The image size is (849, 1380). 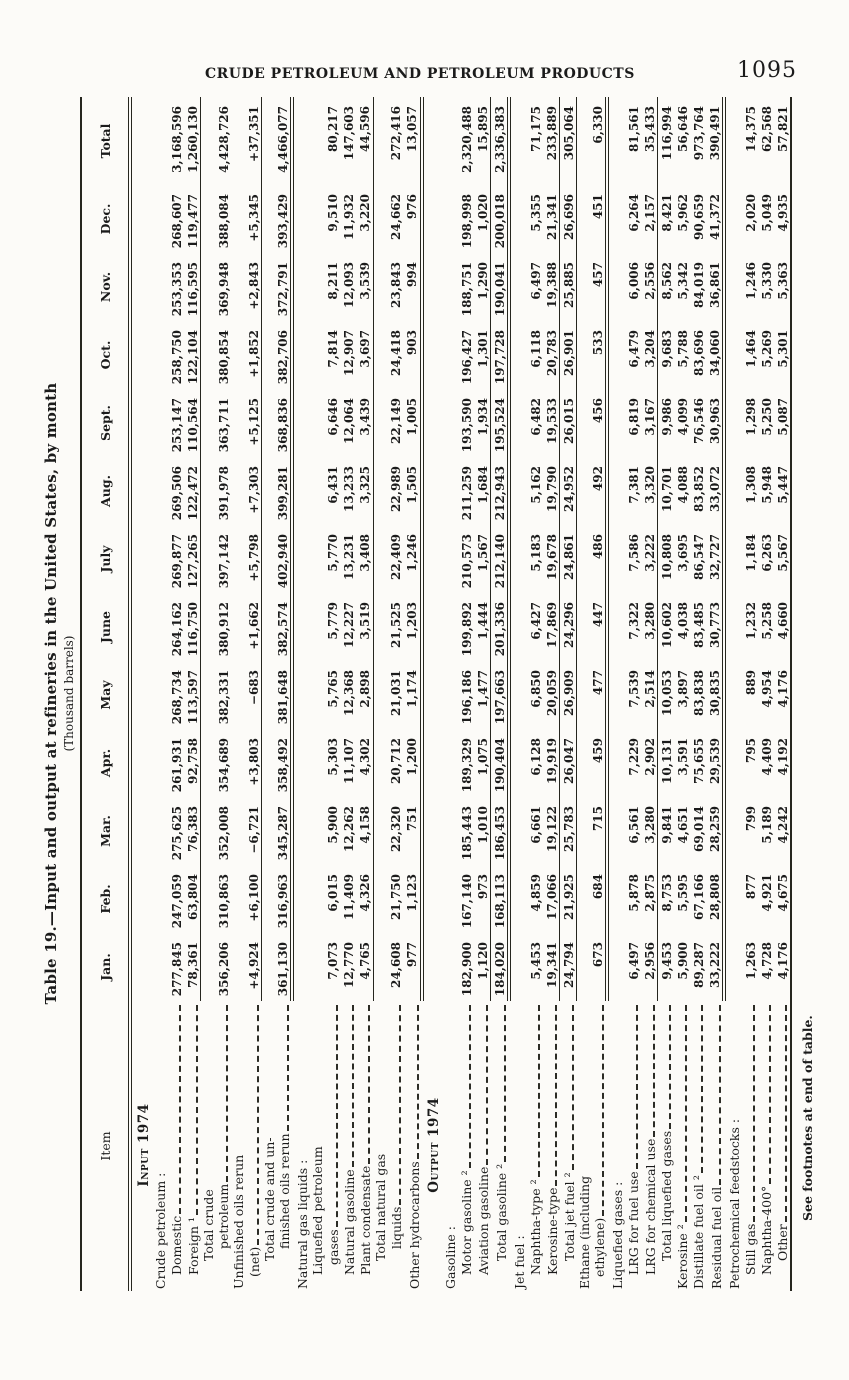 I want to click on row-label: Natural gas liquids :, so click(x=301, y=1146).